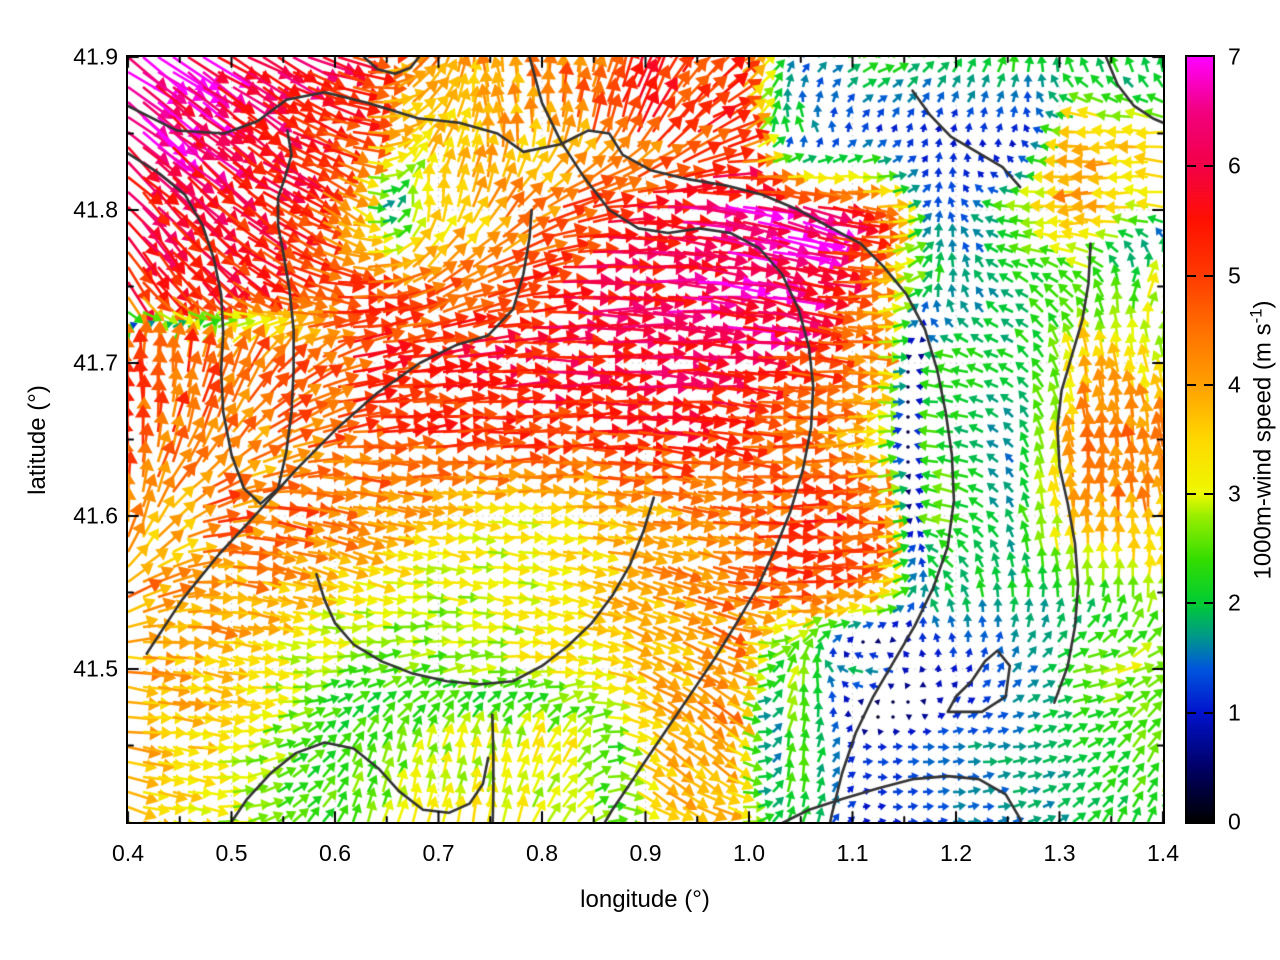  What do you see at coordinates (95, 668) in the screenshot?
I see `y-tick-label: 41.5` at bounding box center [95, 668].